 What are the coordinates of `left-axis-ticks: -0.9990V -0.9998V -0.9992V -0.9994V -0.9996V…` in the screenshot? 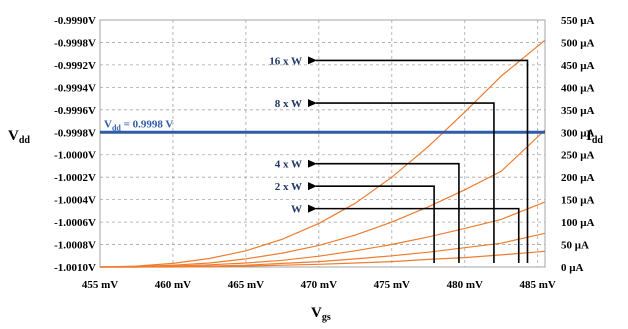 It's located at (75, 144).